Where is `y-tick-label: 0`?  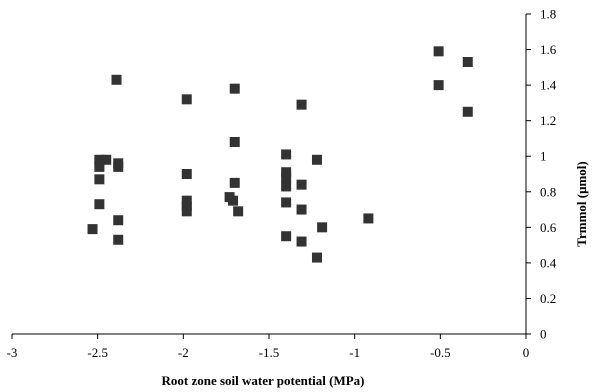 y-tick-label: 0 is located at coordinates (543, 334).